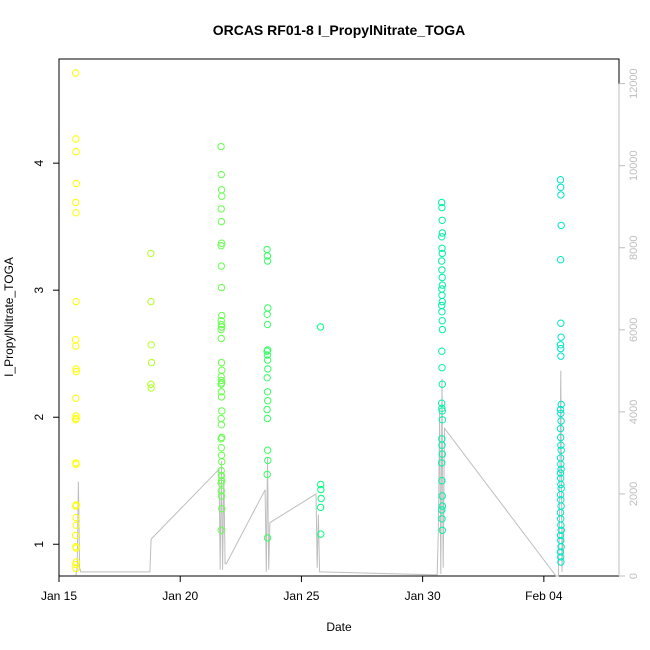 The width and height of the screenshot is (650, 650). I want to click on y2-tick-label: 10000, so click(634, 165).